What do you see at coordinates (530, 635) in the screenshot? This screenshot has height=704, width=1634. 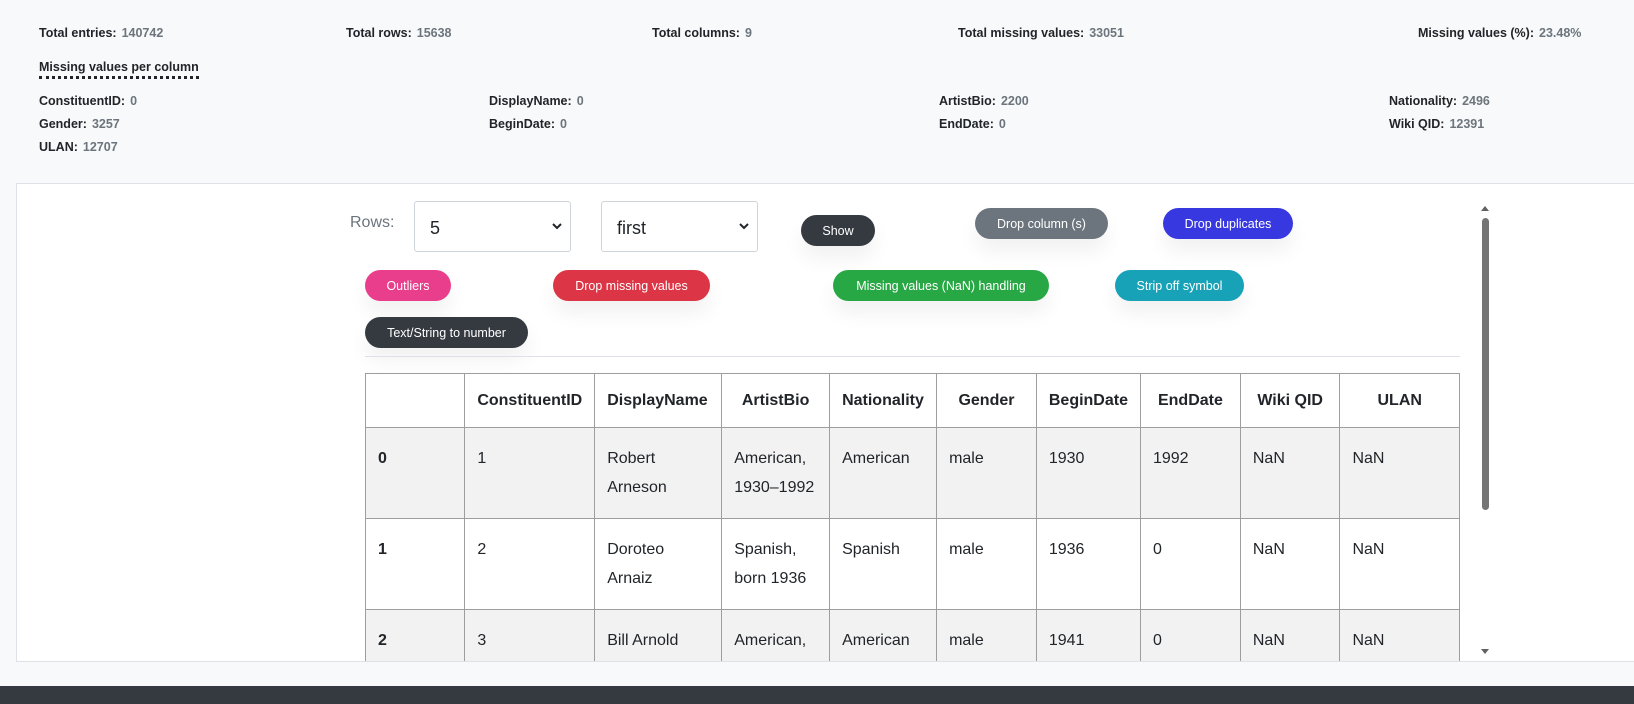 I see `table-cell: 3` at bounding box center [530, 635].